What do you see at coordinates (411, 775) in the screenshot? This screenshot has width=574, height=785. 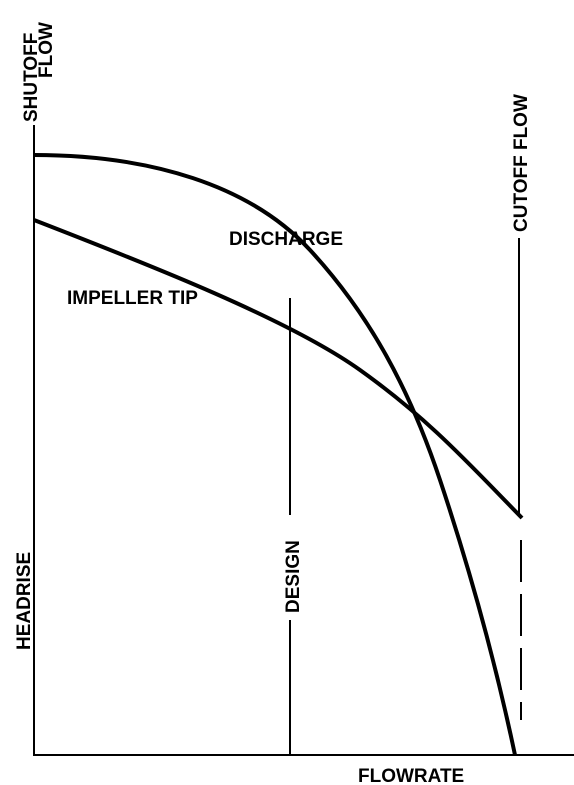 I see `x-axis-label: FLOWRATE` at bounding box center [411, 775].